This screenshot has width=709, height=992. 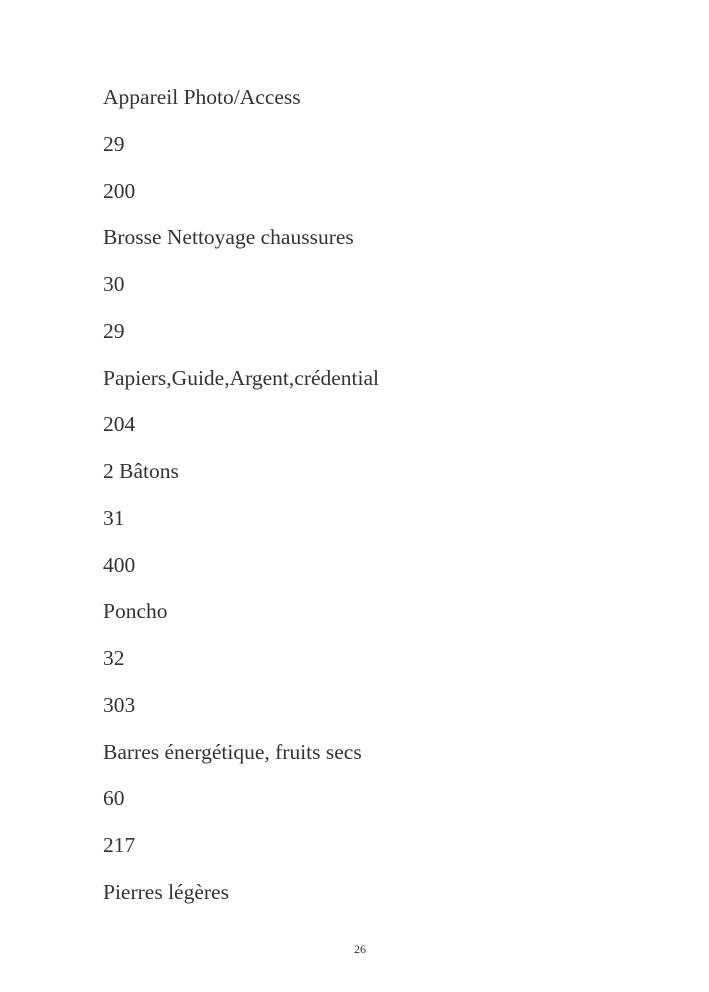 I want to click on text-line: 30, so click(x=114, y=284).